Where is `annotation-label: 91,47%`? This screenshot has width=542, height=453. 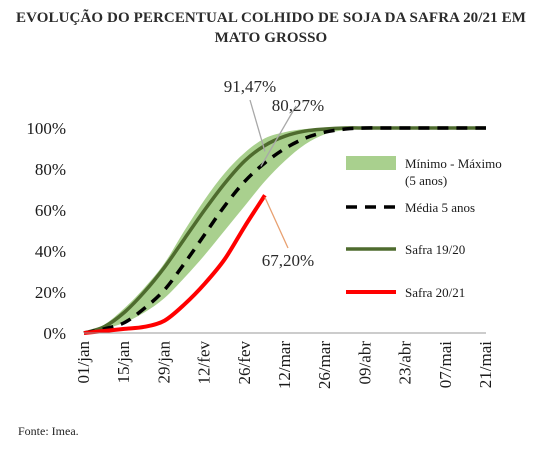 annotation-label: 91,47% is located at coordinates (250, 86).